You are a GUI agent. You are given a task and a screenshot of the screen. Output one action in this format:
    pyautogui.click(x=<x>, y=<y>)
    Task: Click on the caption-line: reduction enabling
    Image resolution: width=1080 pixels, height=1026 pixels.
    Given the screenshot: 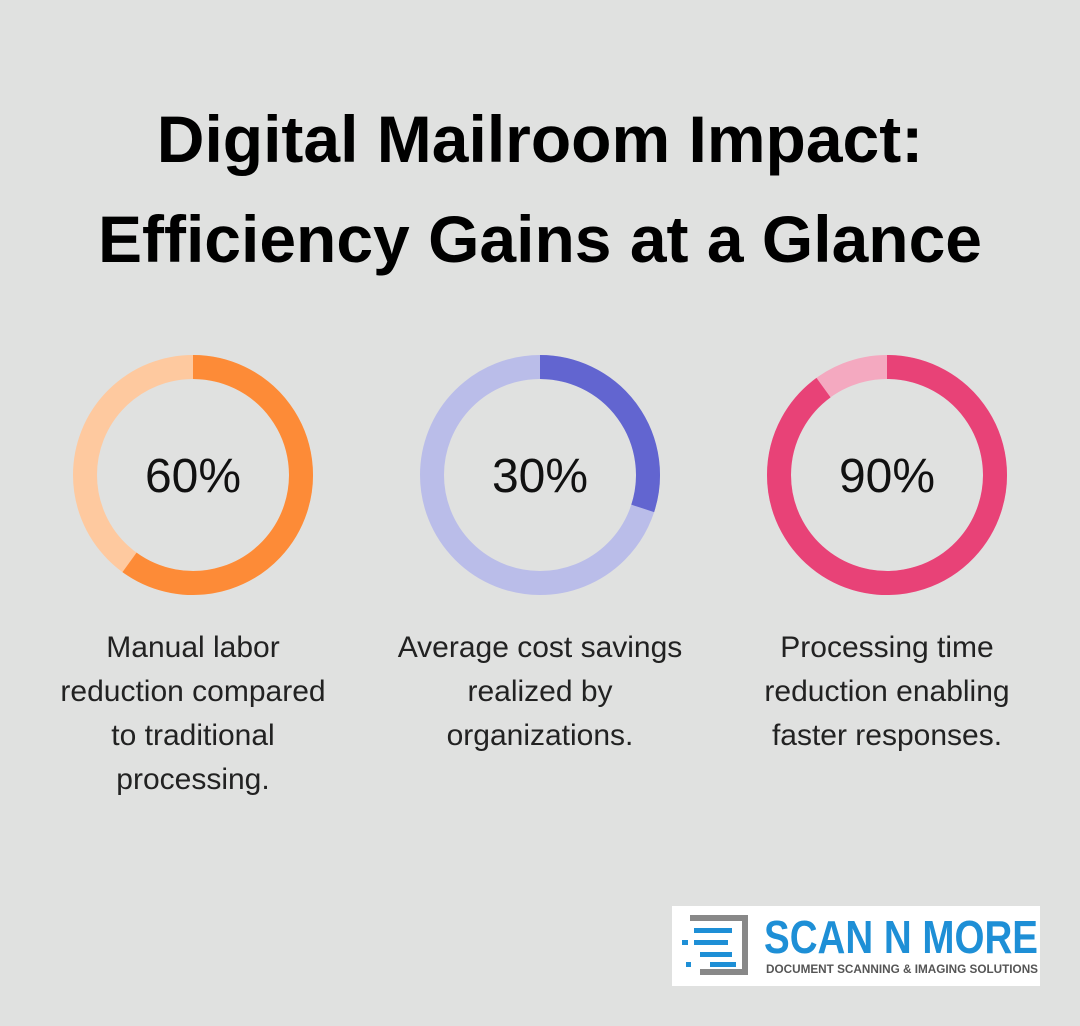 What is the action you would take?
    pyautogui.click(x=886, y=691)
    